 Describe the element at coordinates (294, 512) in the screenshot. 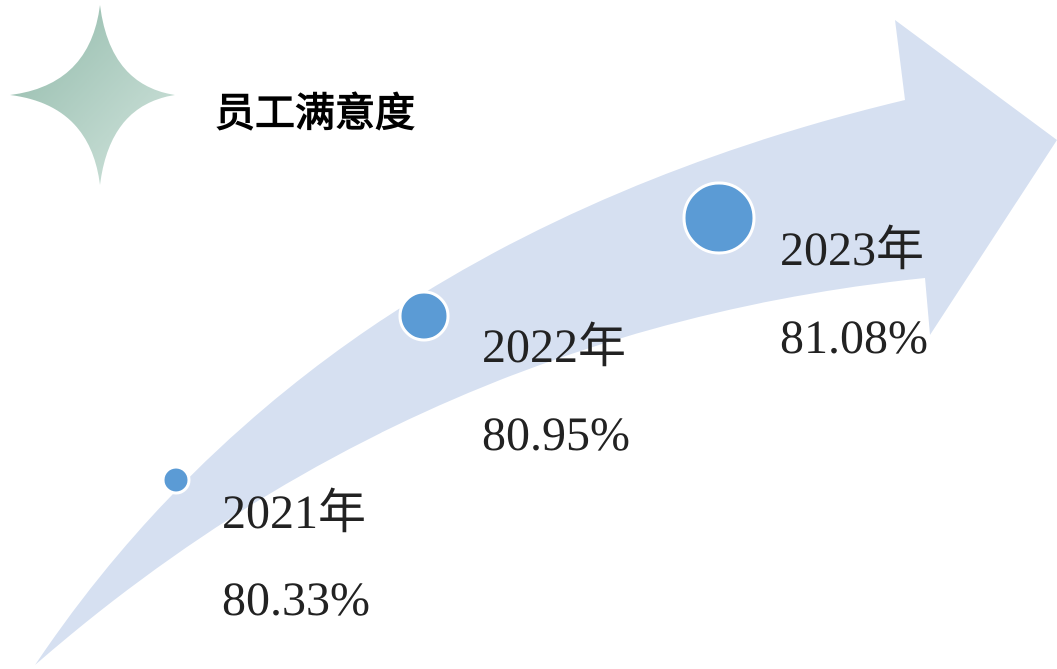

I see `year-label: 2021年` at that location.